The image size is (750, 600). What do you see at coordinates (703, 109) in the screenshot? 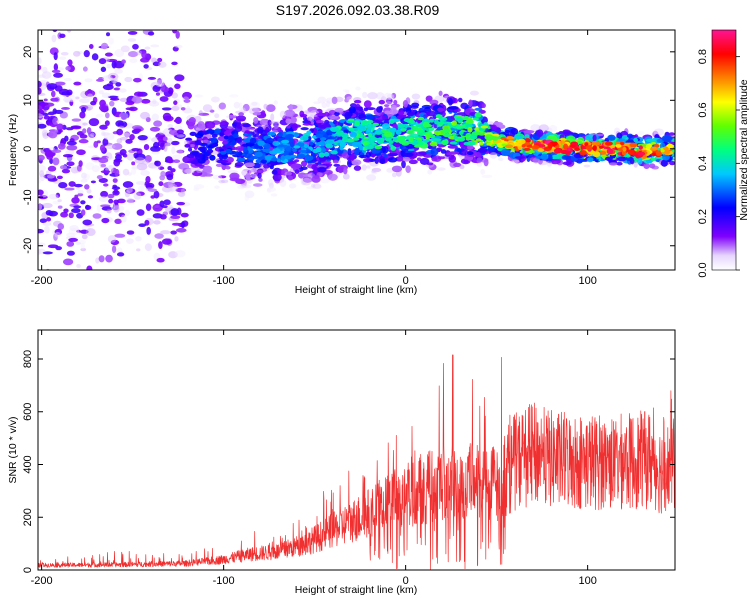
I see `colorbar-tick-label: 0.6` at bounding box center [703, 109].